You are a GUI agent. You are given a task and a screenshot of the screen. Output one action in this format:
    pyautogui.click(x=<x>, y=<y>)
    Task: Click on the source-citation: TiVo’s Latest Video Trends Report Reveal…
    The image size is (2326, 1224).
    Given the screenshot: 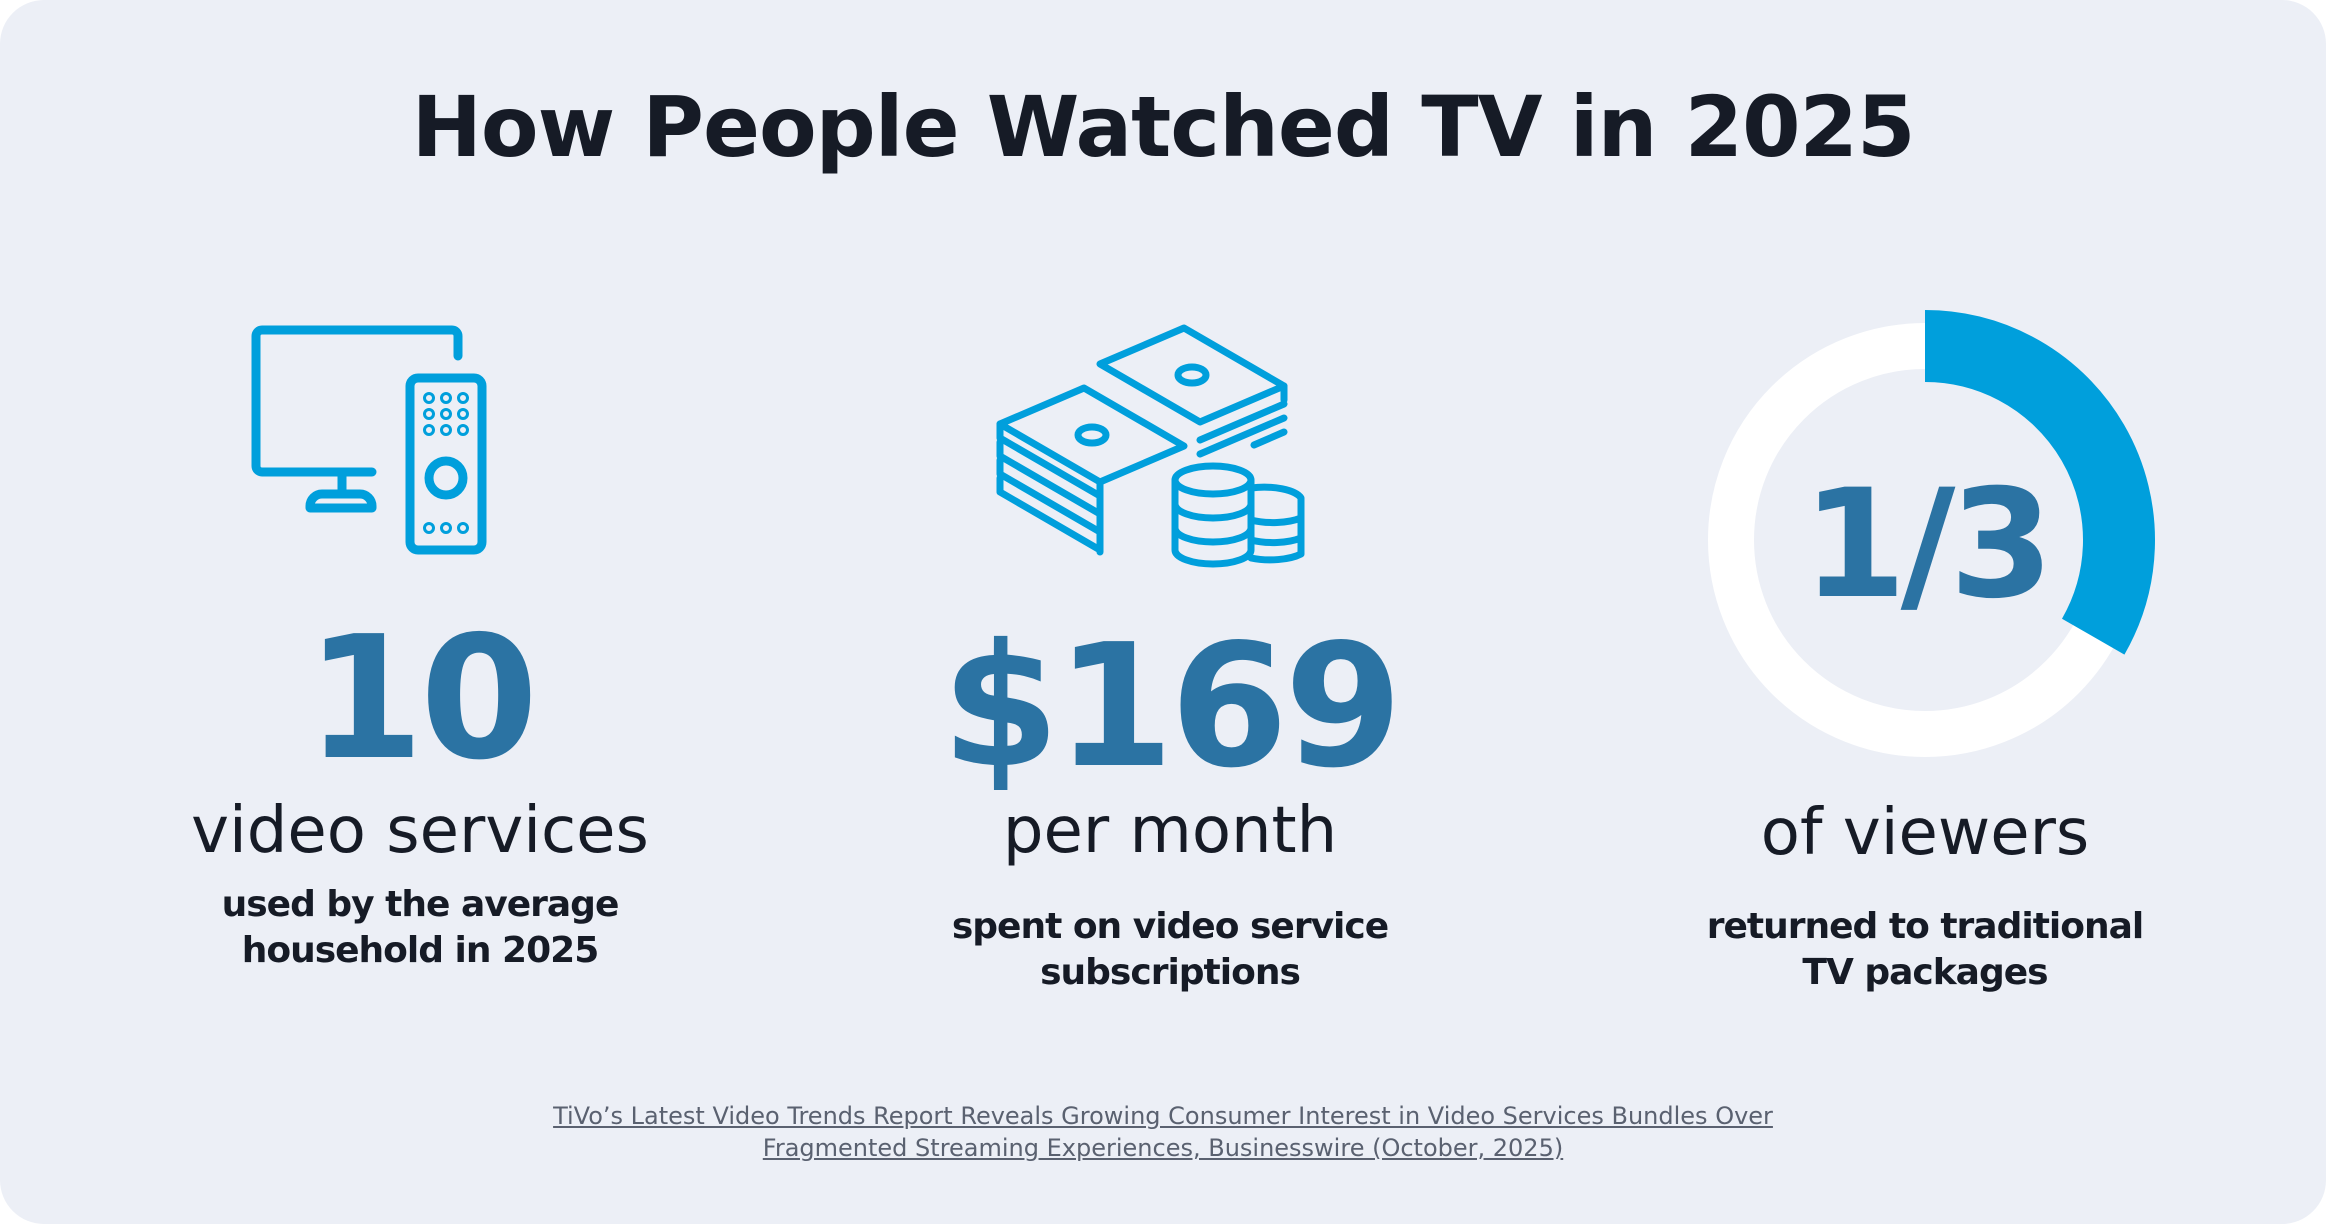 What is the action you would take?
    pyautogui.click(x=1163, y=1132)
    